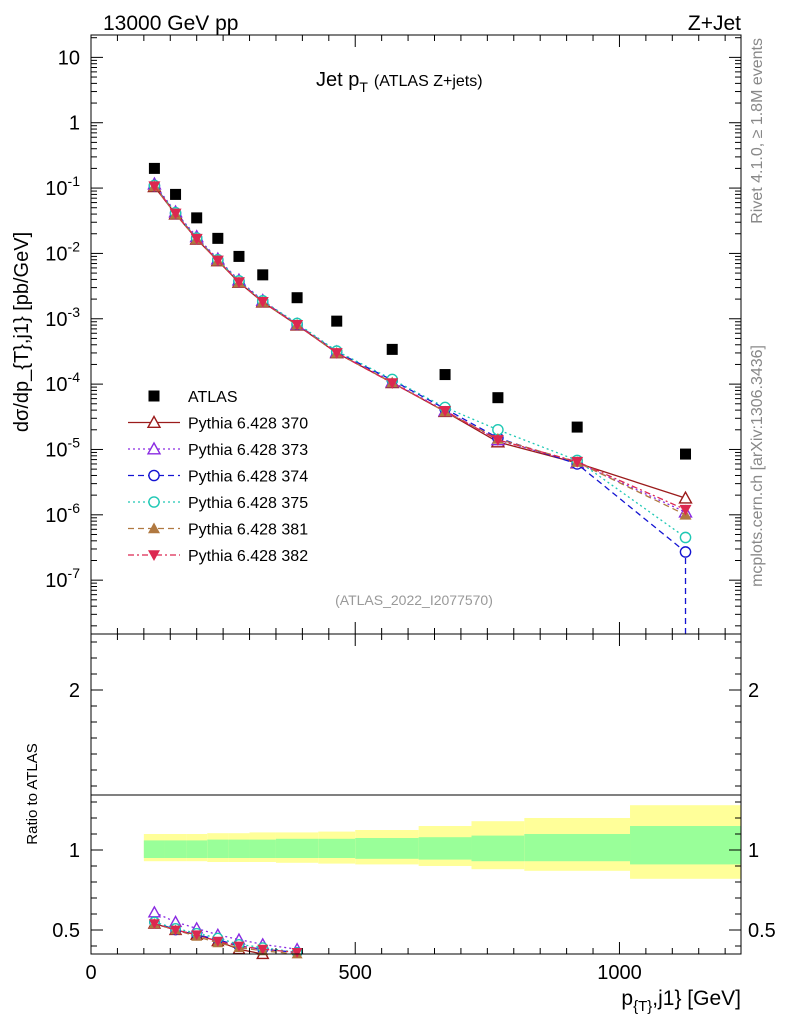  What do you see at coordinates (225, 938) in the screenshot?
I see `ratio-series-p382` at bounding box center [225, 938].